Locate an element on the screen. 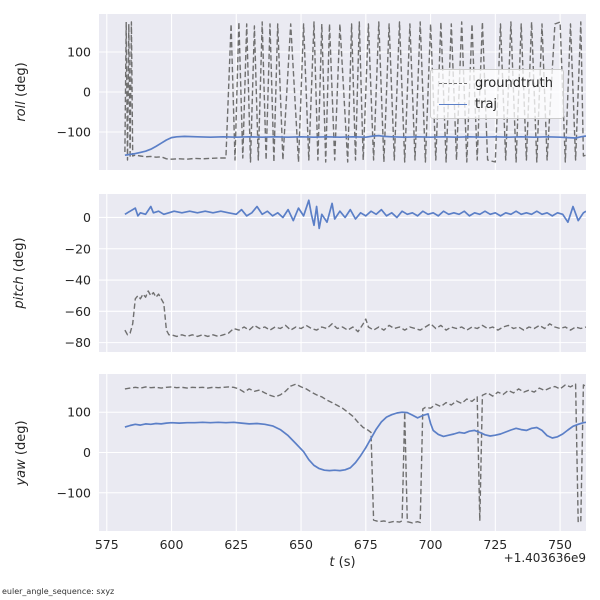 This screenshot has height=600, width=600. x-axis-label-unit: (s) is located at coordinates (347, 562).